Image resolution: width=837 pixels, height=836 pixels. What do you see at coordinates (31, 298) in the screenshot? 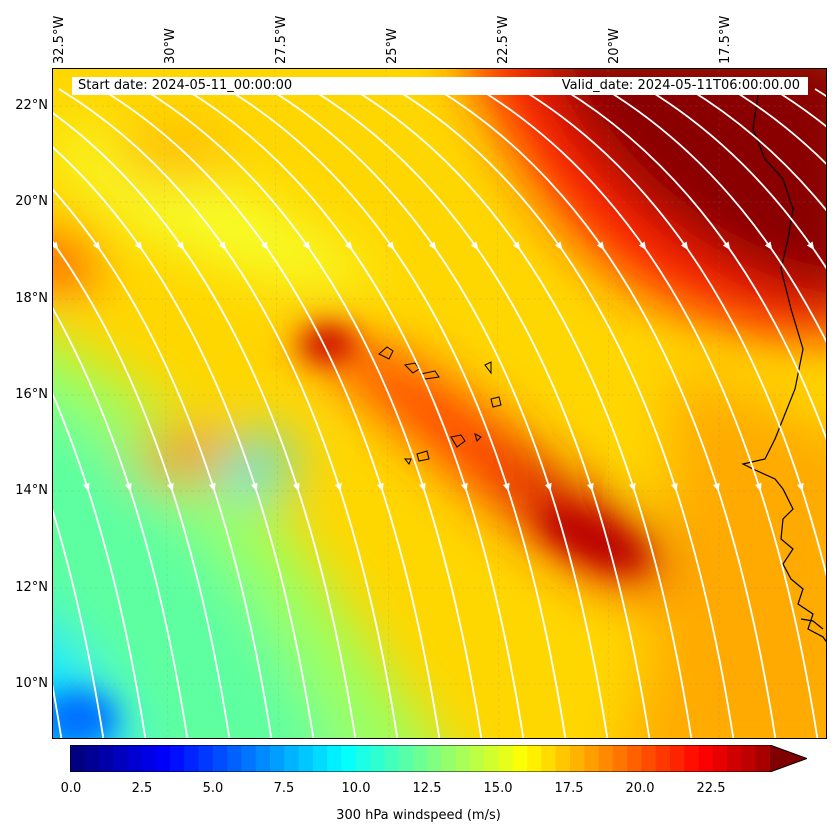
I see `lat-label: 18°N` at bounding box center [31, 298].